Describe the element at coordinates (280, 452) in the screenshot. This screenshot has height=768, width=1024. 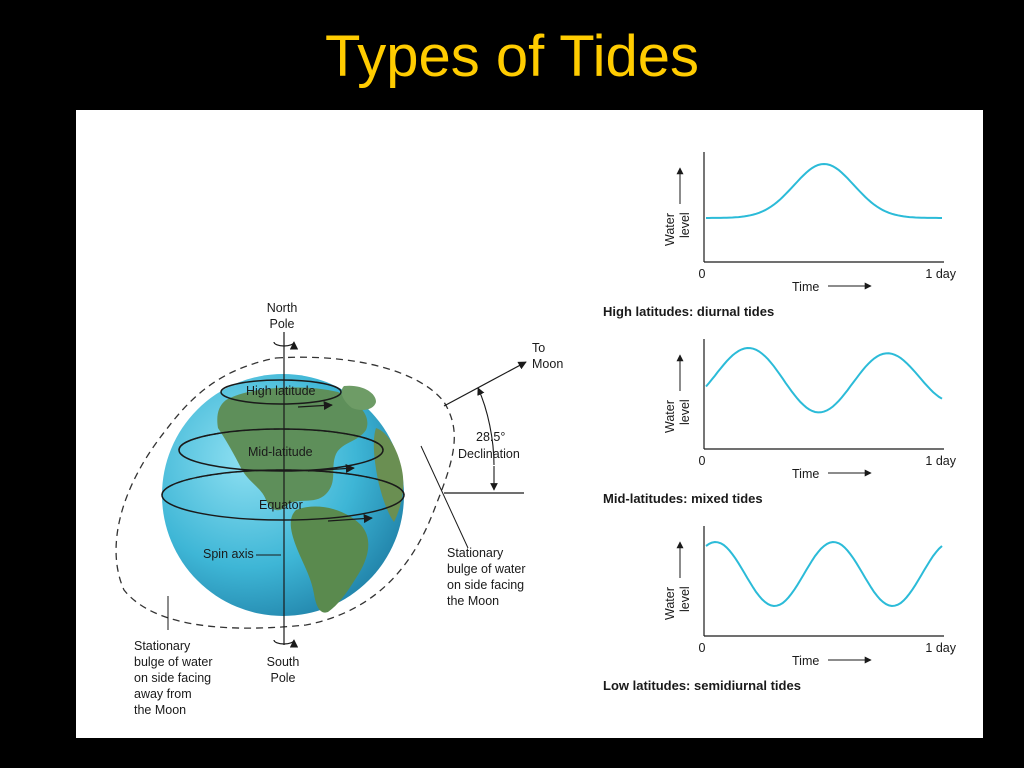
I see `mid-latitude-label: Mid-latitude` at that location.